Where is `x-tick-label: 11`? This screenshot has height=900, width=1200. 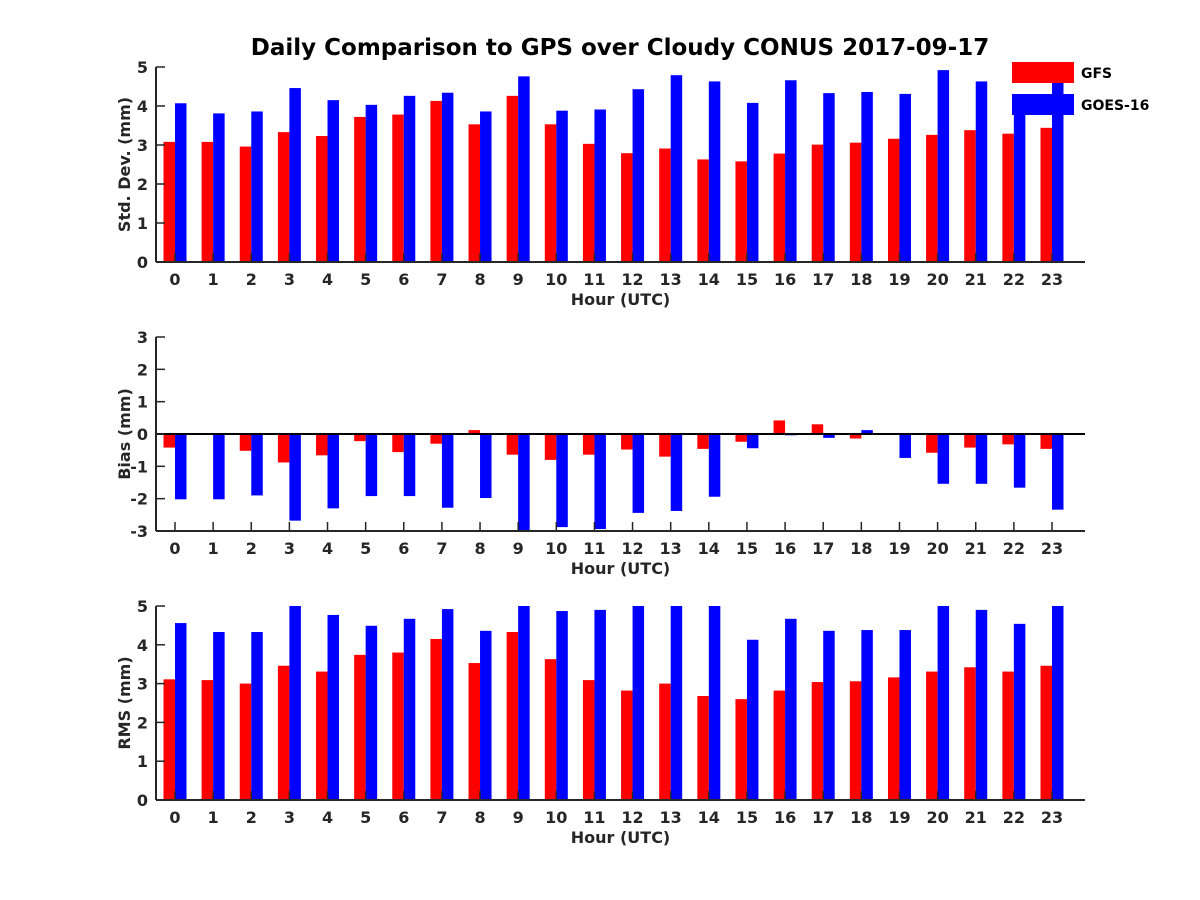 x-tick-label: 11 is located at coordinates (594, 548).